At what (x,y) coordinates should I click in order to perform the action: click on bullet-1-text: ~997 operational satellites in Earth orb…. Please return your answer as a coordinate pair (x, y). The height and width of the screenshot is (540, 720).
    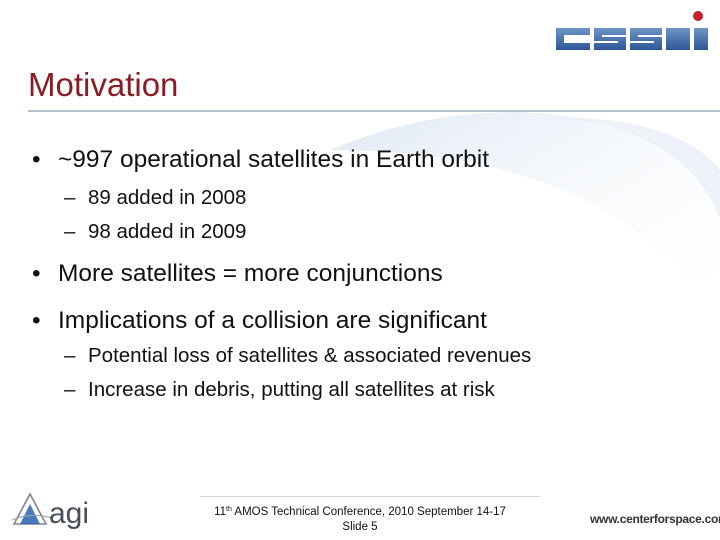
    Looking at the image, I should click on (274, 159).